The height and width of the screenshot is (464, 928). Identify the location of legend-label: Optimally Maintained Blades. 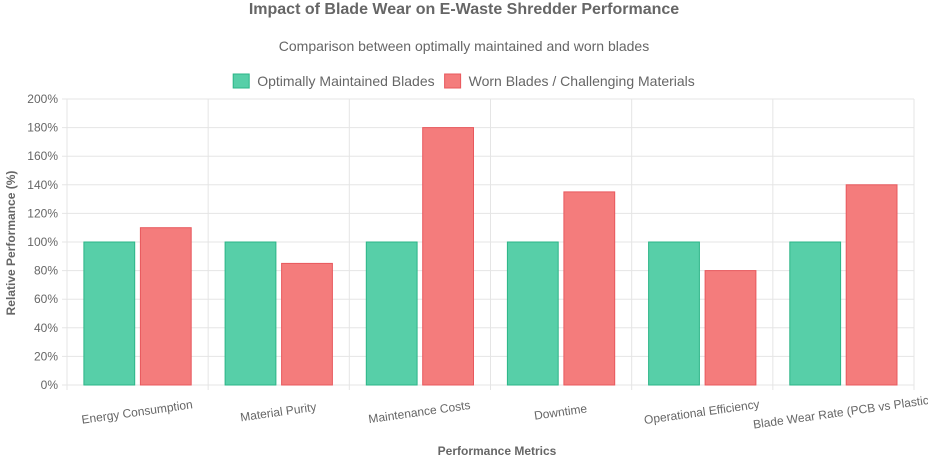
(345, 81).